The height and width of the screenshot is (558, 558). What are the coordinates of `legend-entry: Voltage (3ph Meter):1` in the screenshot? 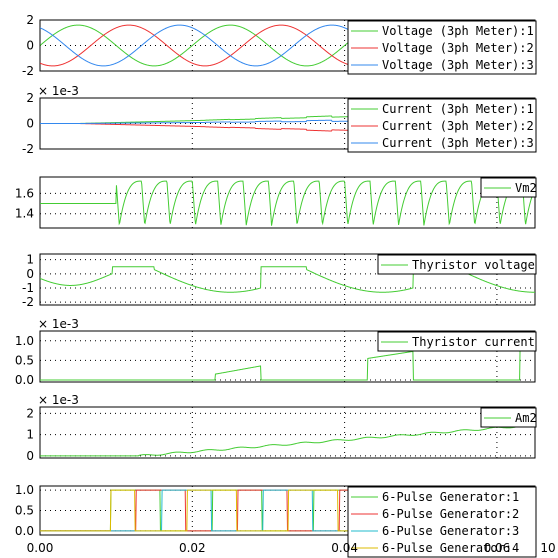 It's located at (458, 31).